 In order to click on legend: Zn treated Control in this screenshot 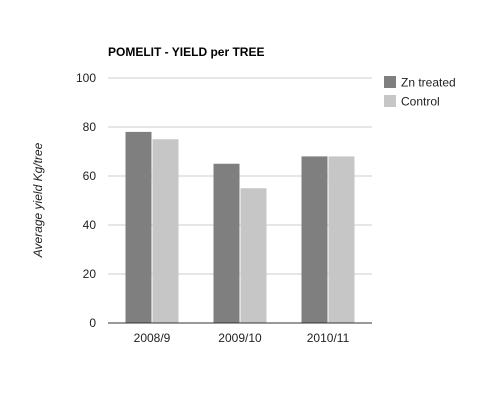, I will do `click(420, 92)`.